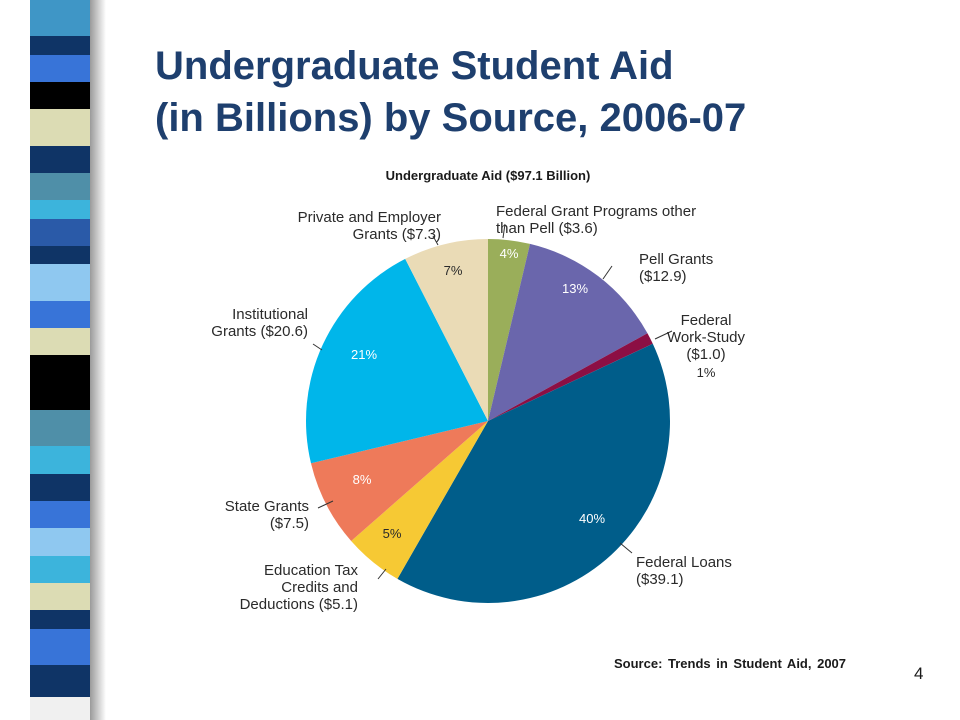 The width and height of the screenshot is (960, 720). I want to click on slice-percent-label: 13%, so click(575, 288).